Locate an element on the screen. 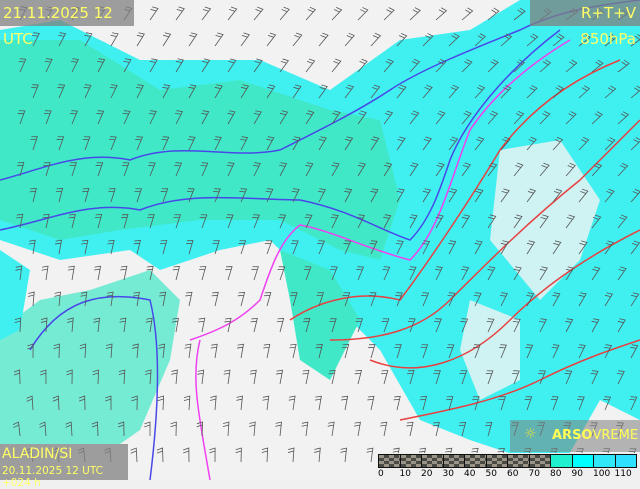  sun-icon: ☼ is located at coordinates (530, 434).